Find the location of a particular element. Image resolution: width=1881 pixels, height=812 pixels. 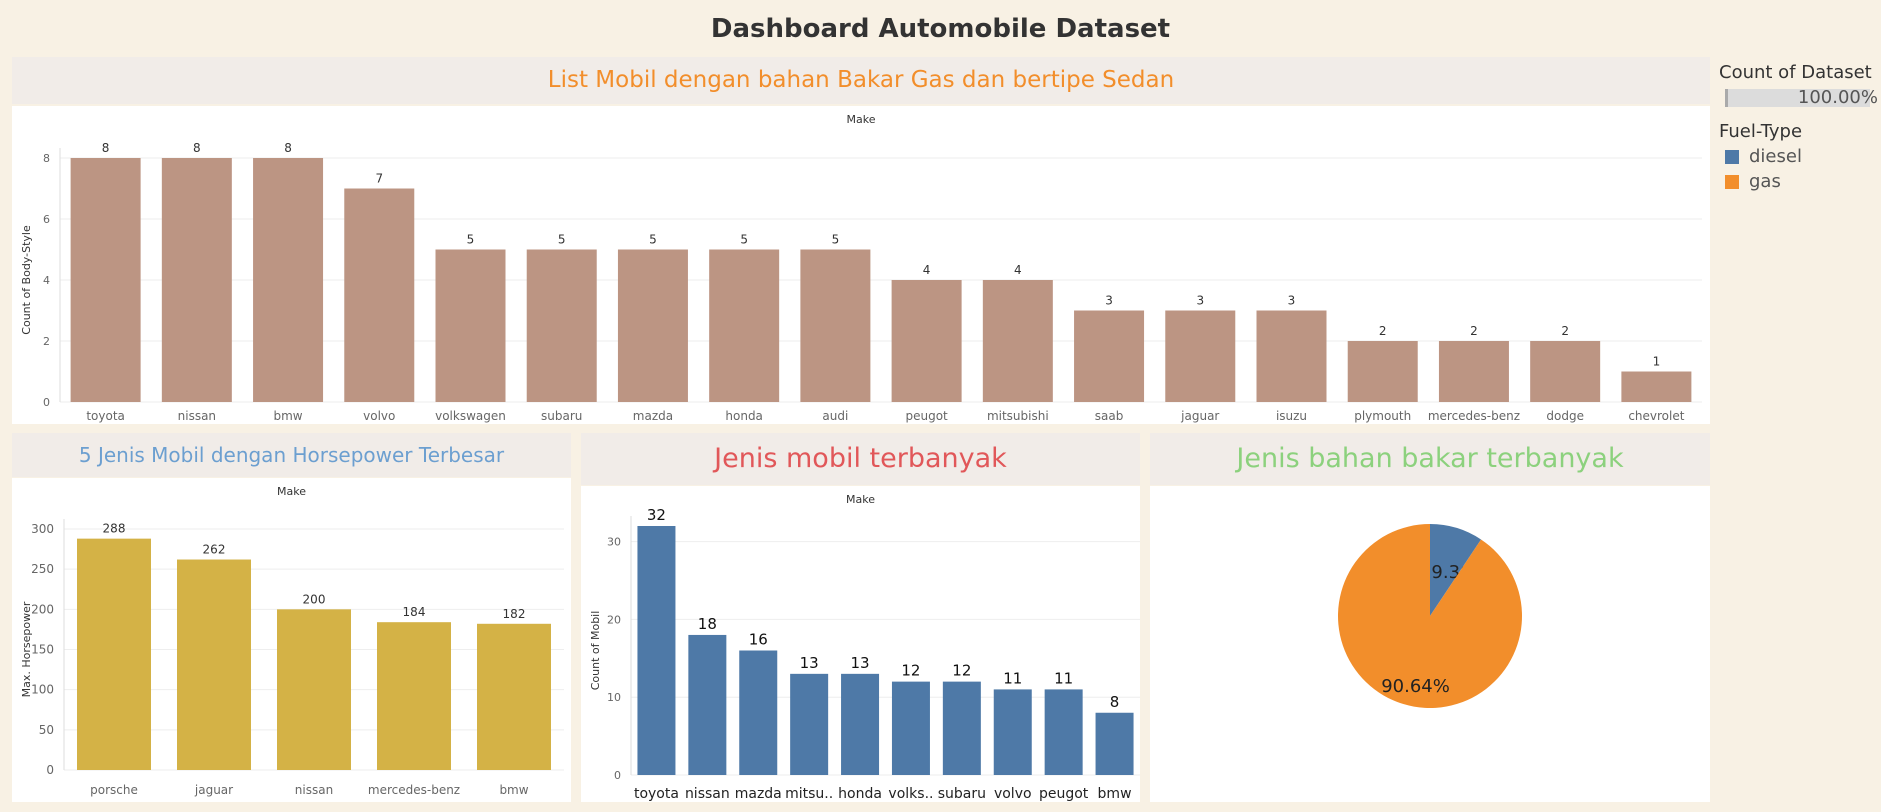

hp-value-label: 200 is located at coordinates (314, 599).